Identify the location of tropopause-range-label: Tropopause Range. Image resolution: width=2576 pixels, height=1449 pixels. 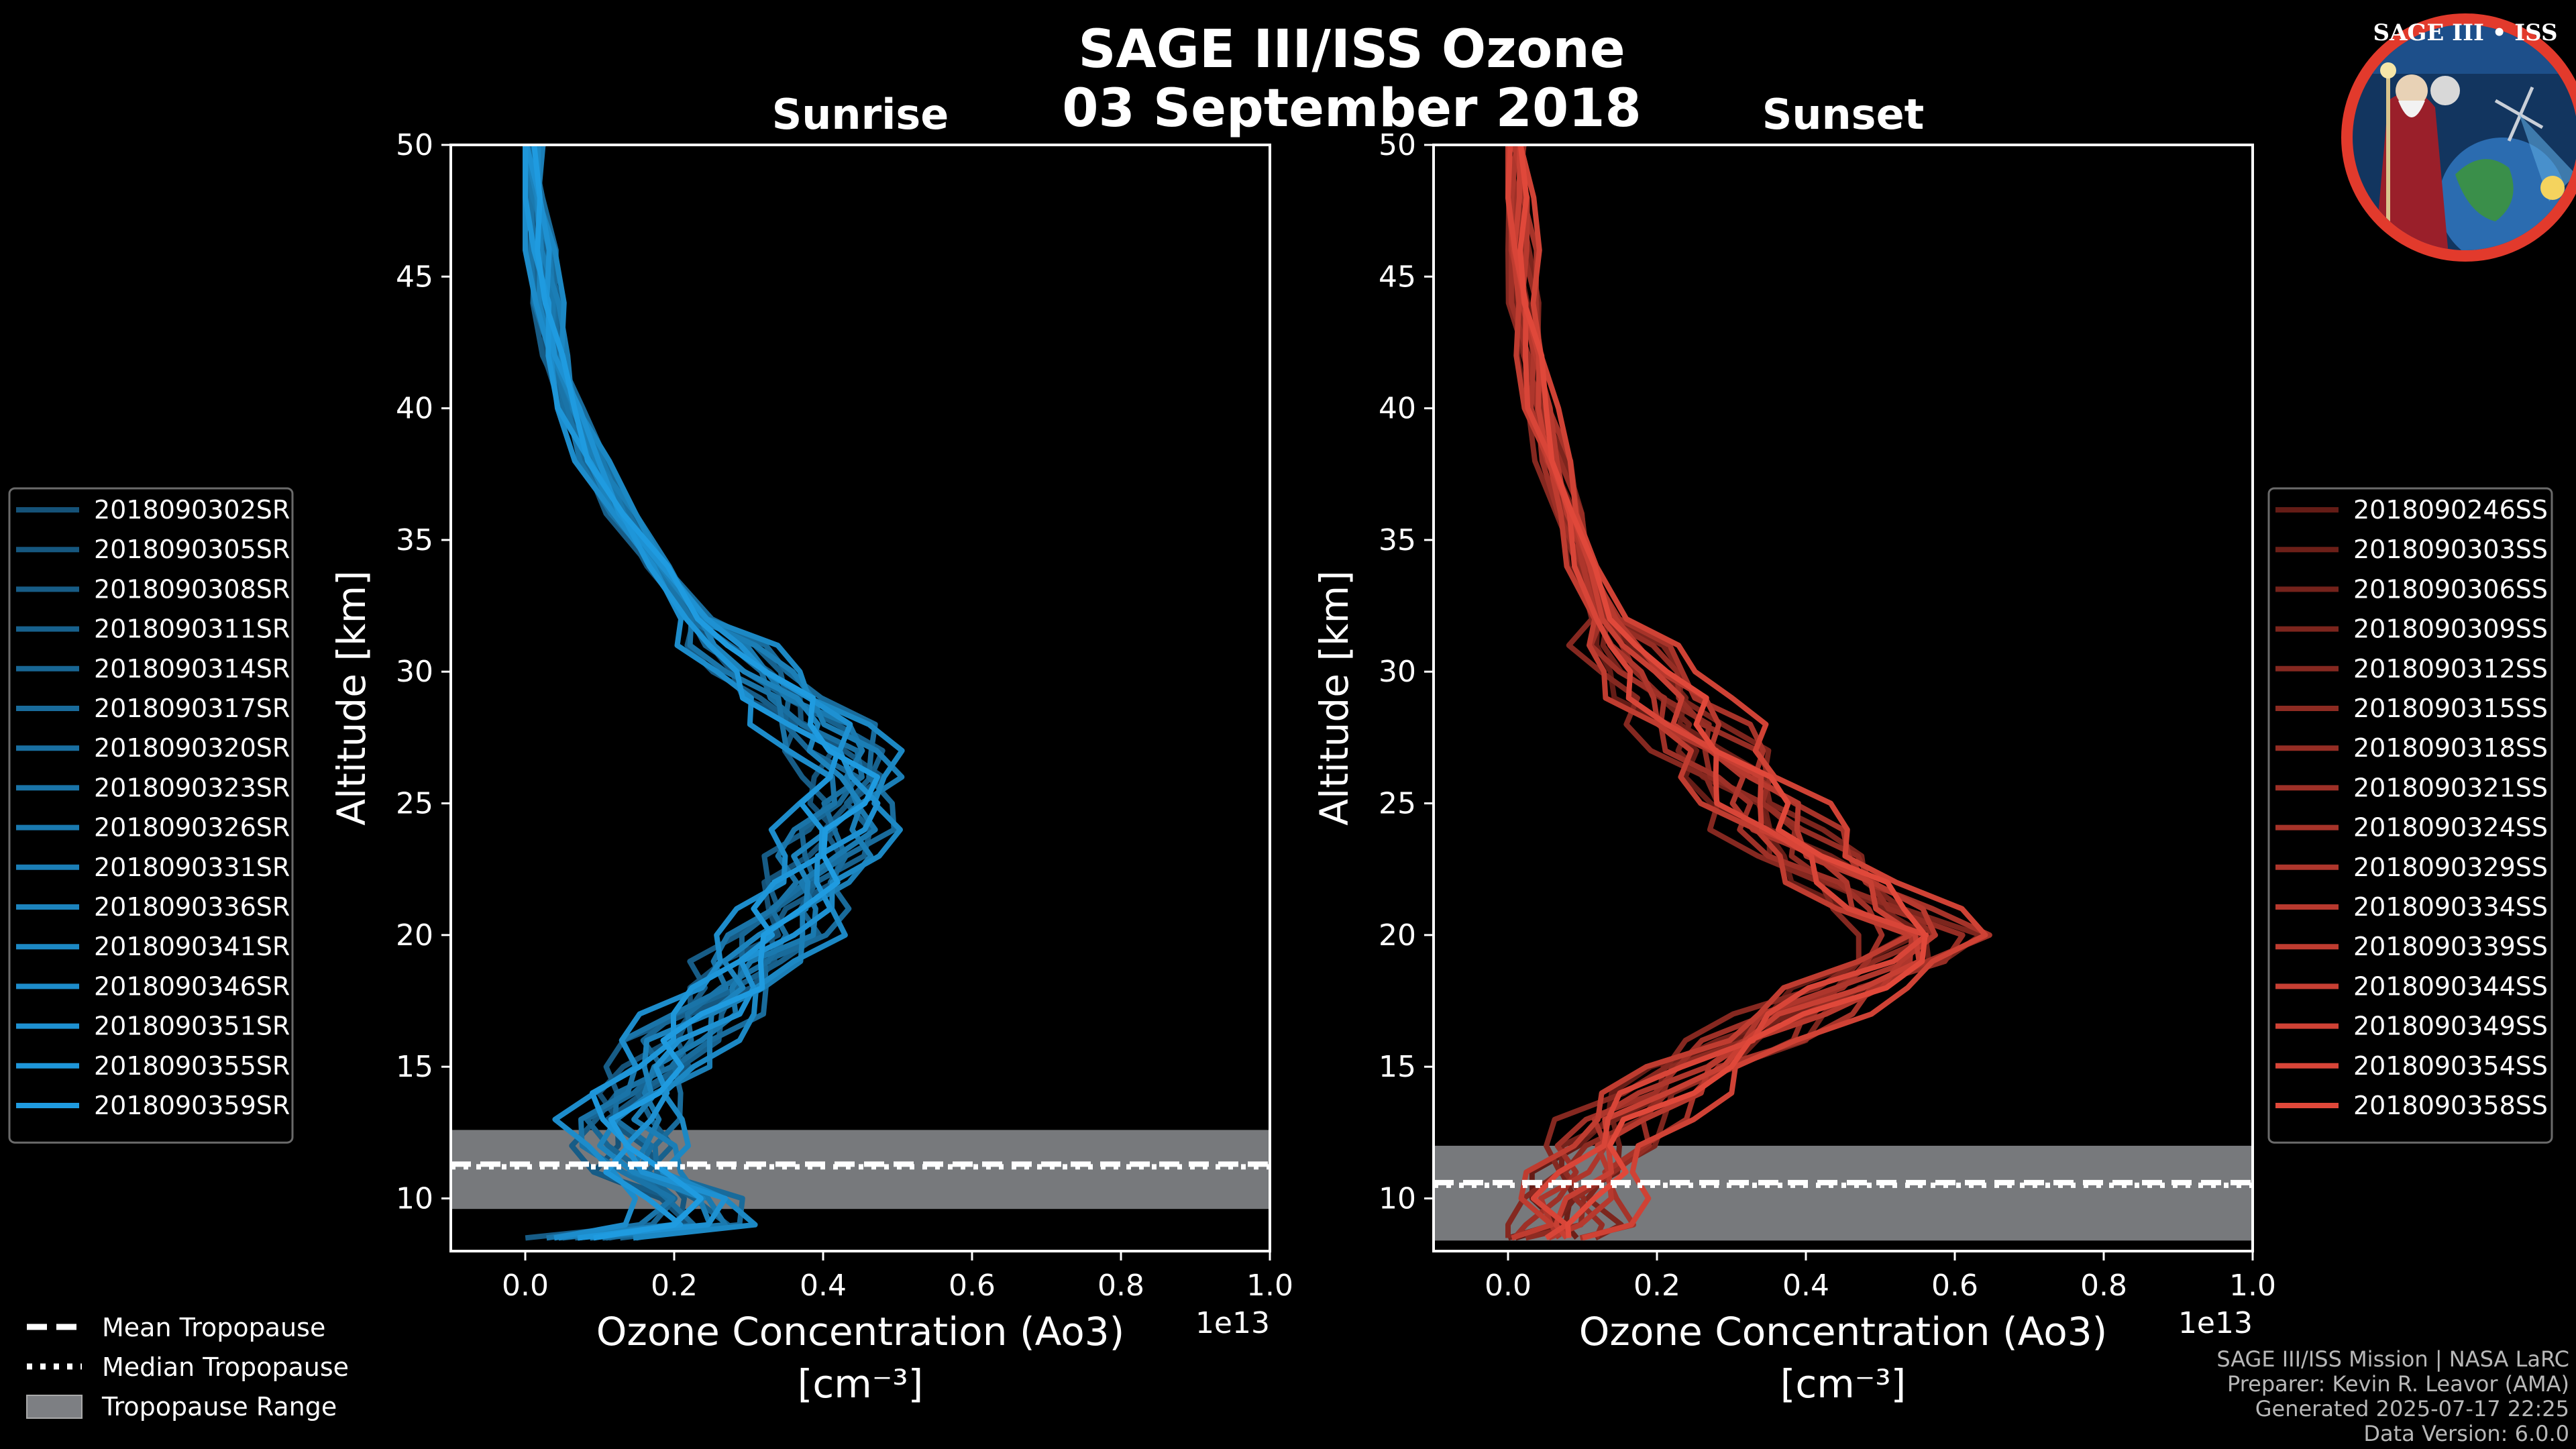
(219, 1406).